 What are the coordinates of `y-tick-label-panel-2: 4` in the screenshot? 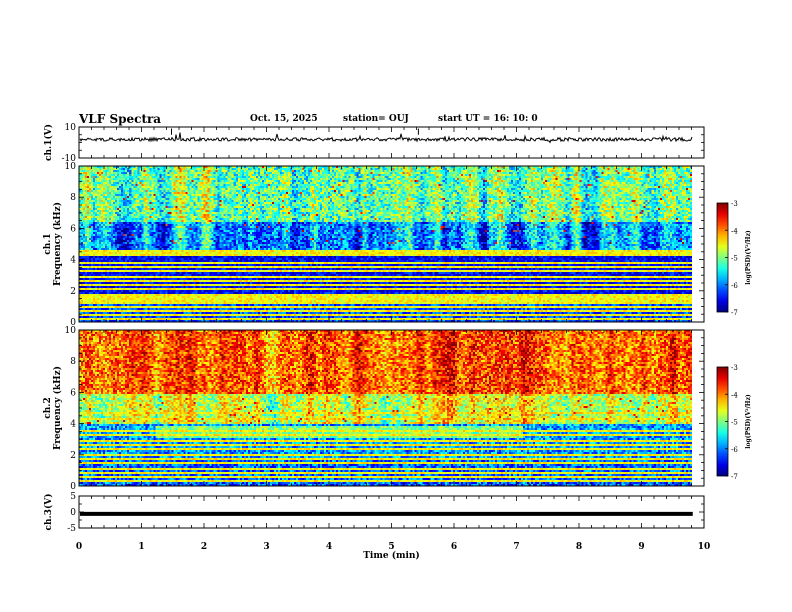 It's located at (73, 261).